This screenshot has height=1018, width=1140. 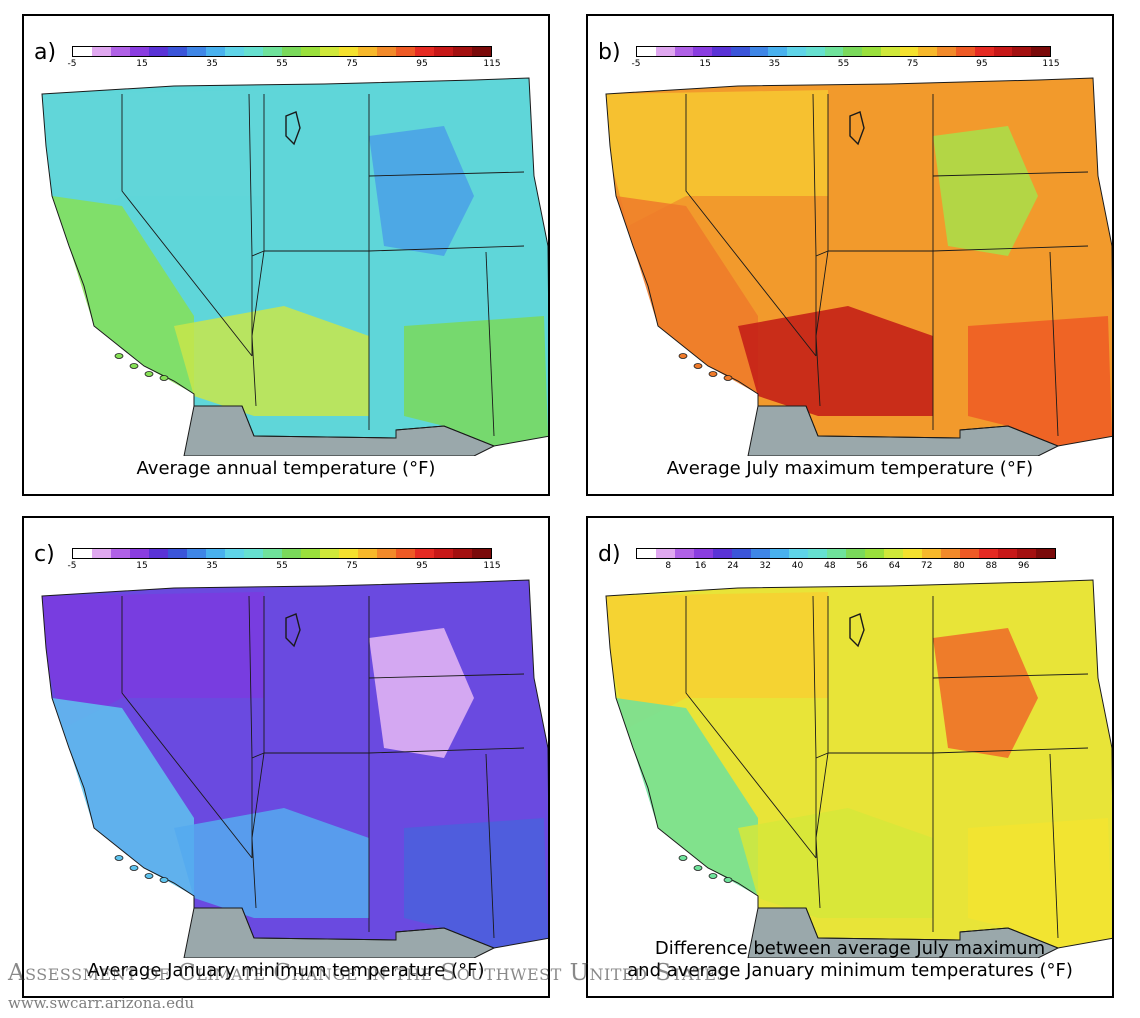 What do you see at coordinates (212, 64) in the screenshot?
I see `tick-label: 35` at bounding box center [212, 64].